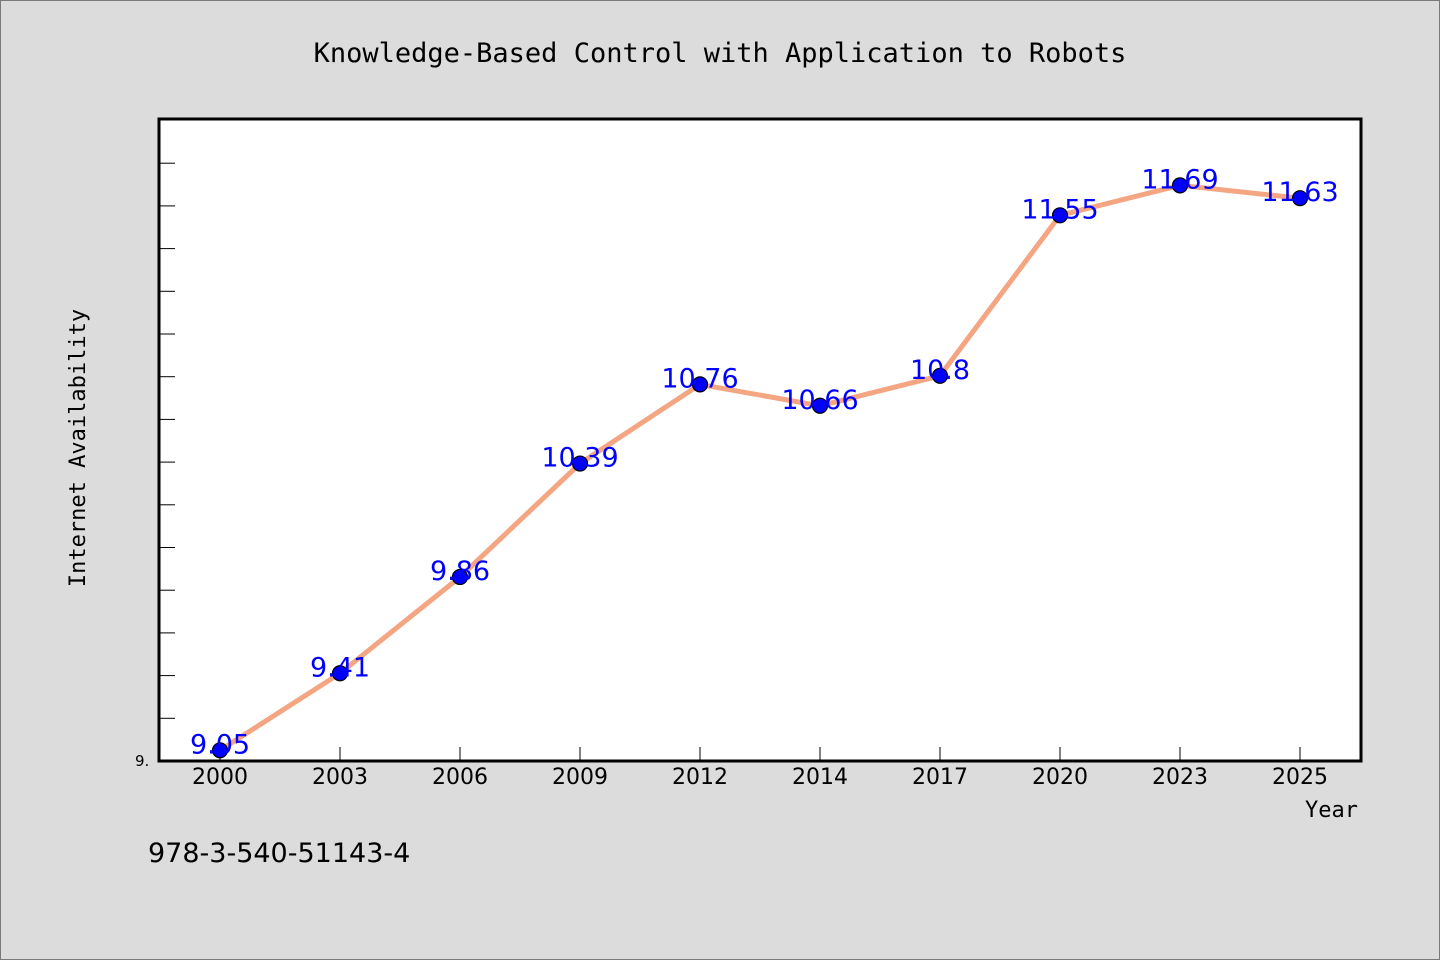 The image size is (1440, 960). Describe the element at coordinates (1060, 777) in the screenshot. I see `x-tick-label: 2020` at that location.